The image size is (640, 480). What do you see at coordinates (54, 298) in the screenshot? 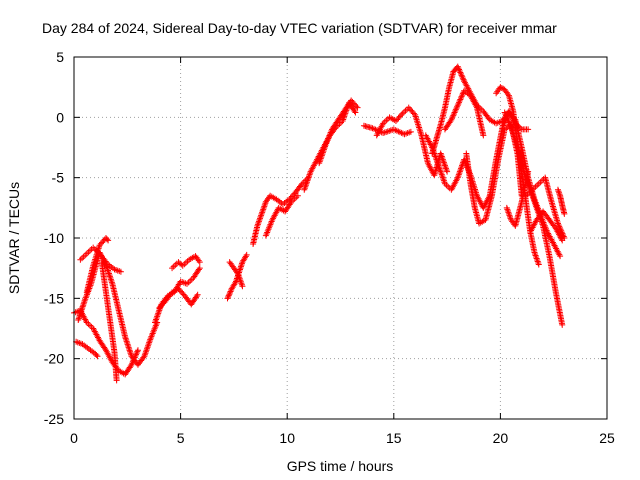
I see `y-tick-label: -15` at bounding box center [54, 298].